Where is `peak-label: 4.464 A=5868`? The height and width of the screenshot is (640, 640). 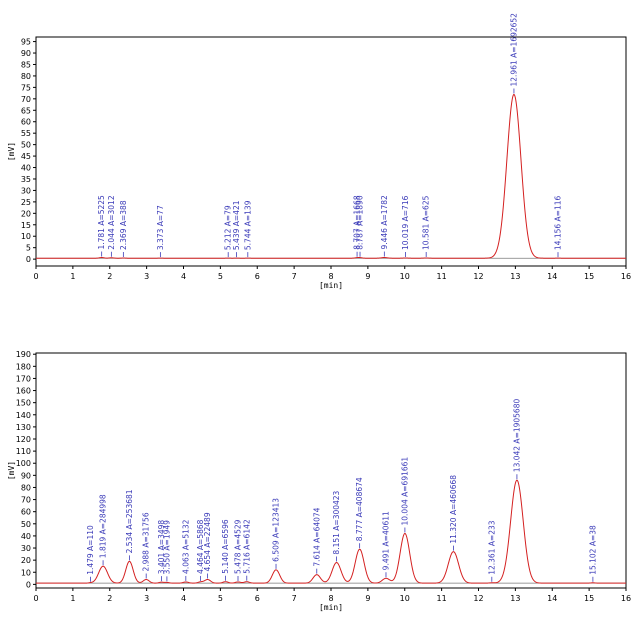 peak-label: 4.464 A=5868 is located at coordinates (200, 546).